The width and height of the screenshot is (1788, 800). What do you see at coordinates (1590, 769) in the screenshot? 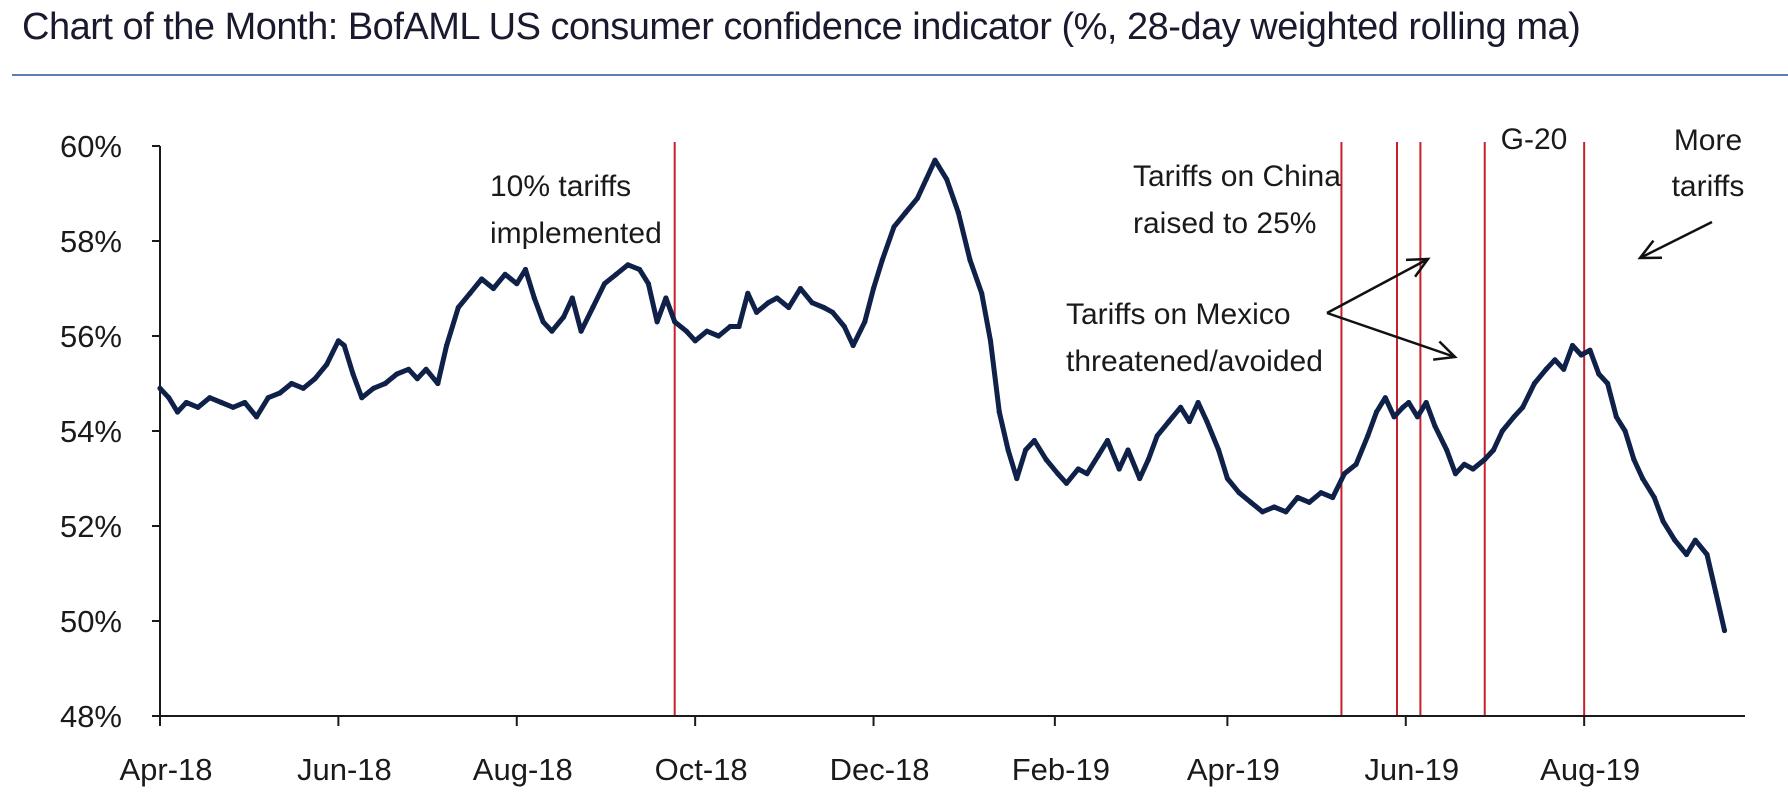
I see `x-tick-label: Aug-19` at bounding box center [1590, 769].